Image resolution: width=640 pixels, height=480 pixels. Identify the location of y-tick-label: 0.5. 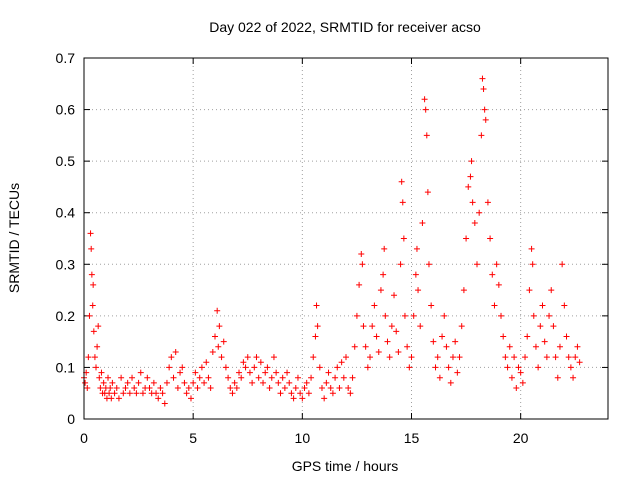
(66, 161).